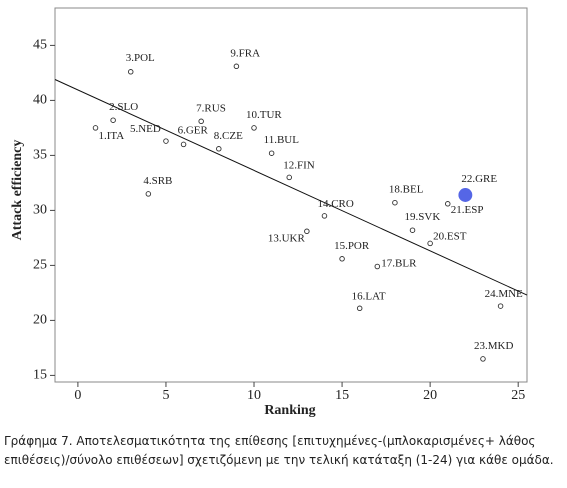  What do you see at coordinates (254, 395) in the screenshot?
I see `x-tick-label: 10` at bounding box center [254, 395].